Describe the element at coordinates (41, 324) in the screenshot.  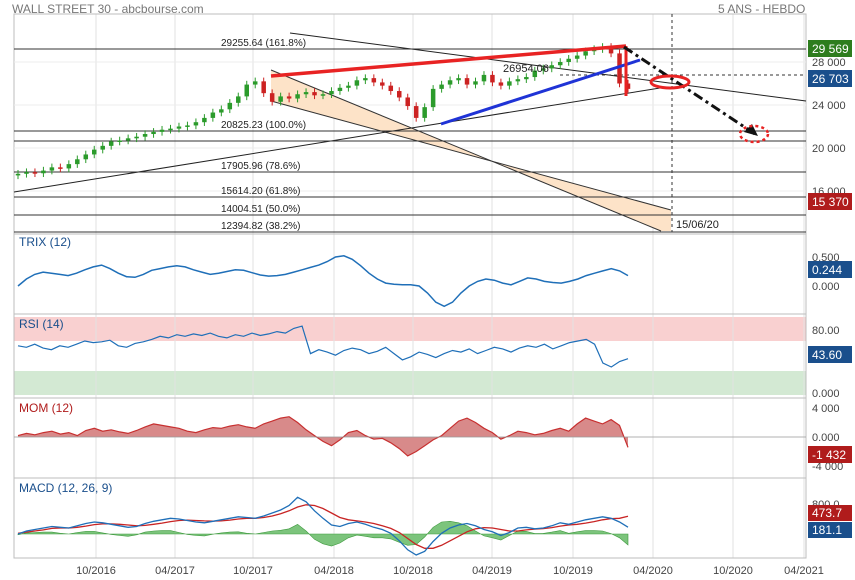
I see `rsi-label: RSI (14)` at that location.